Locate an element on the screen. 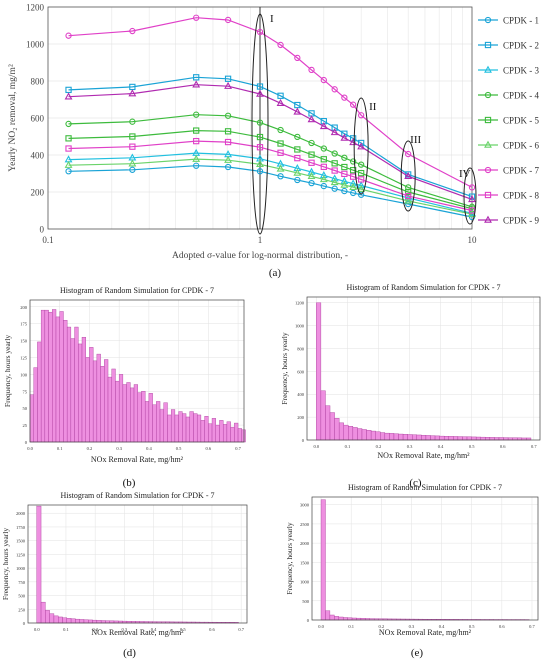 The image size is (550, 665). panel-label: (d) is located at coordinates (129, 653).